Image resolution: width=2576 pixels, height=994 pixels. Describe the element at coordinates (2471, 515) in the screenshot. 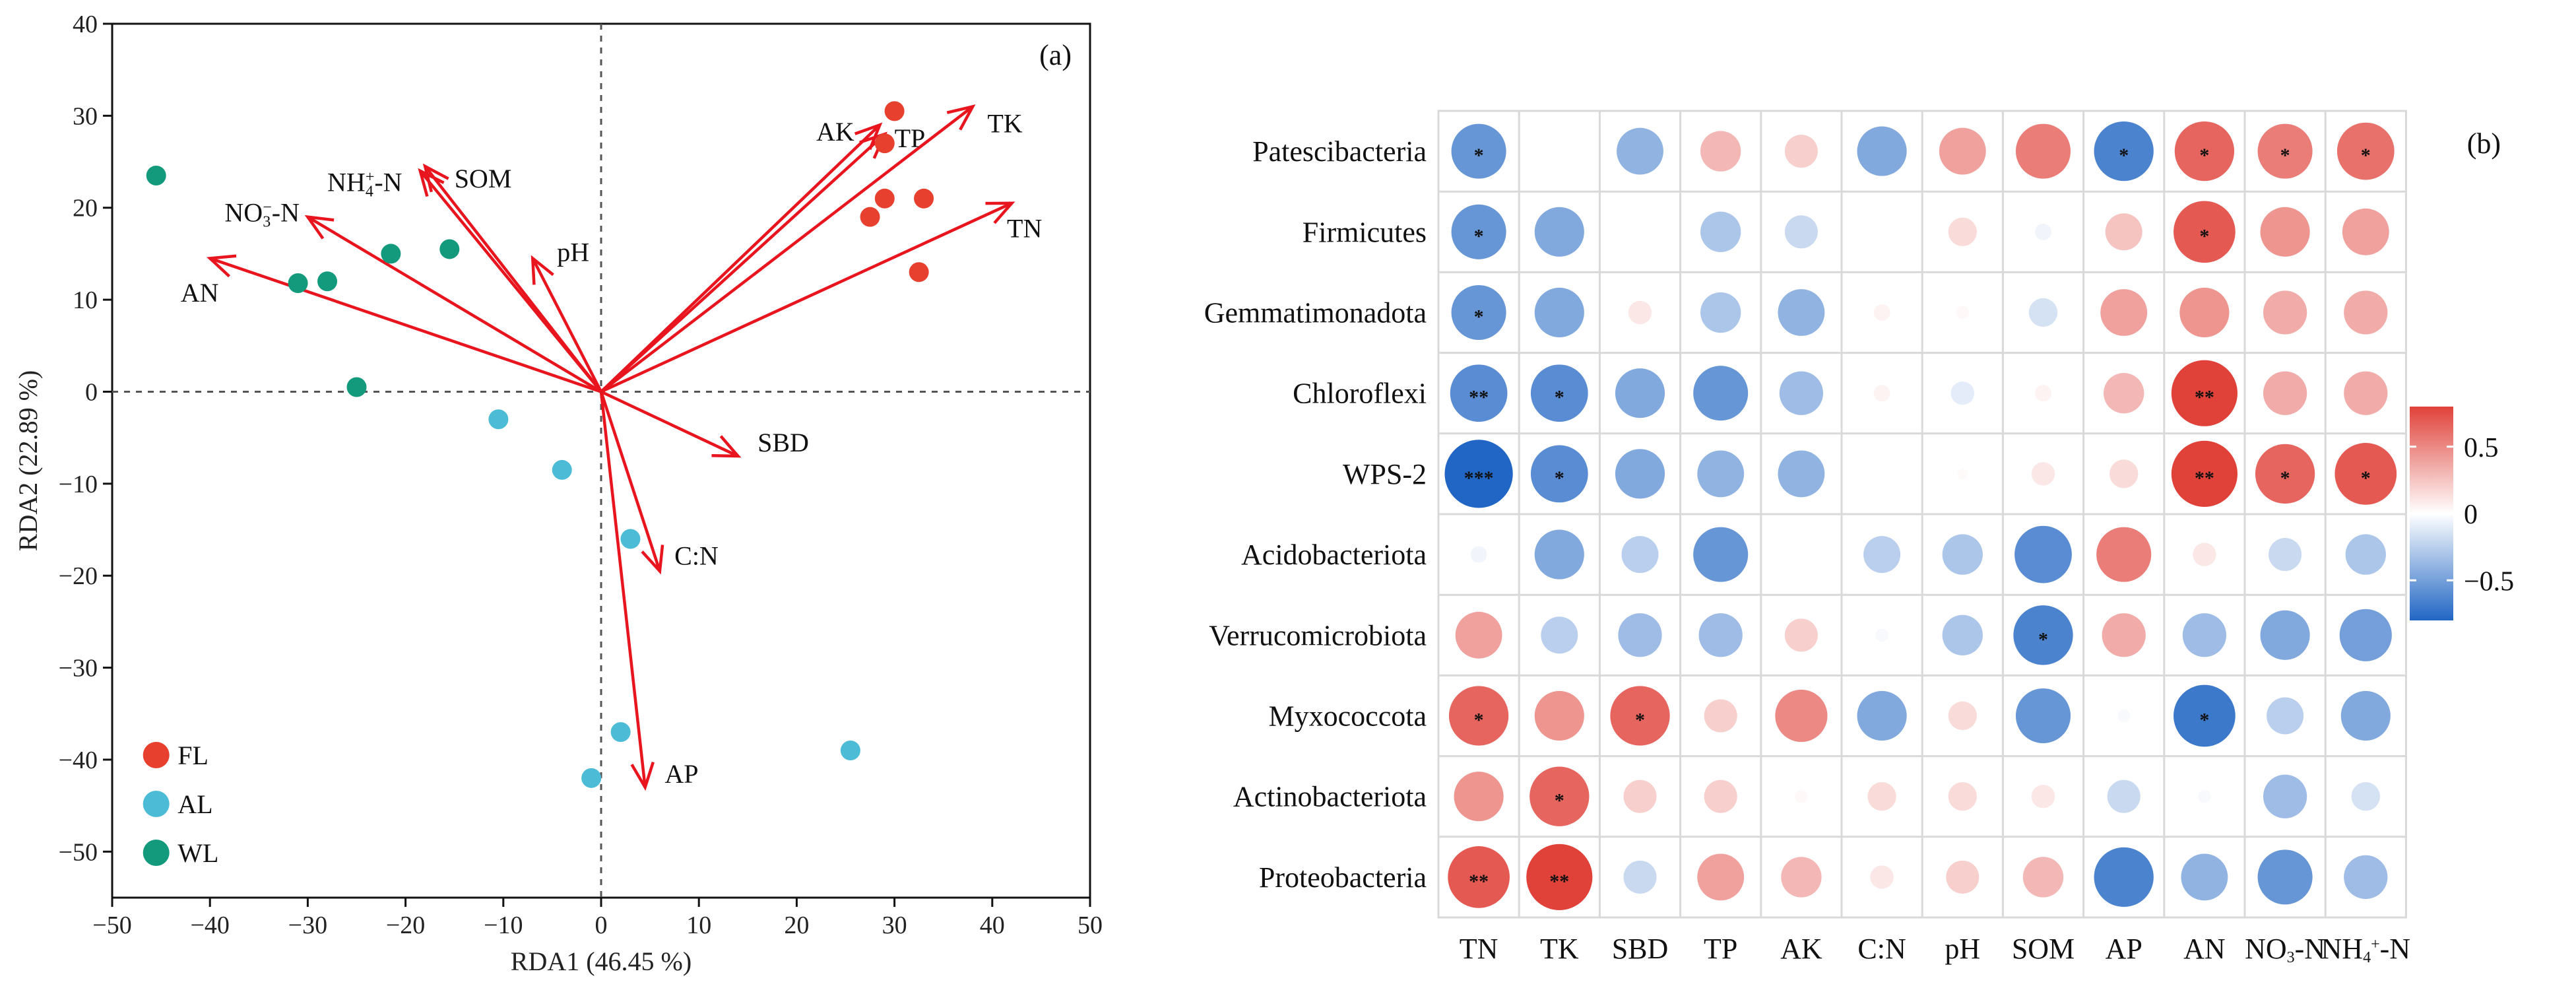

I see `colorbar-tick-label: 0` at that location.